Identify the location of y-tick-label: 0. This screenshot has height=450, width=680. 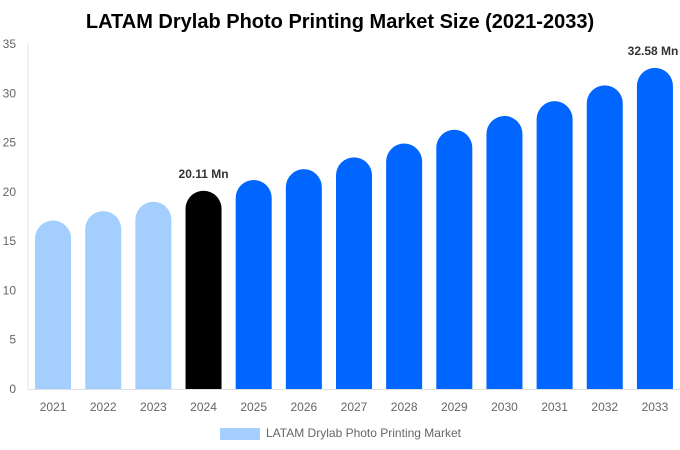
(12, 389).